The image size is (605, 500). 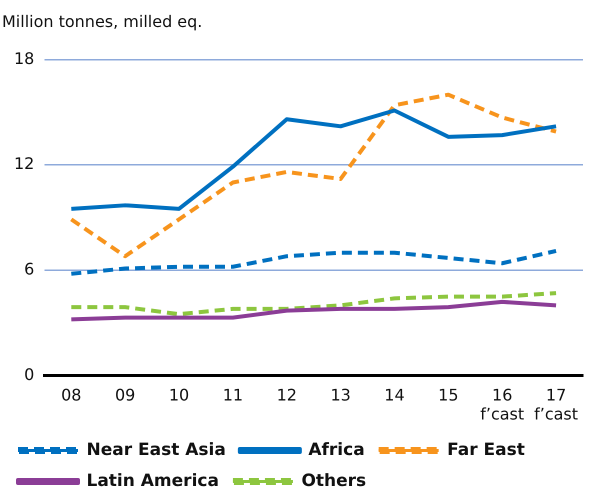 I want to click on x-tick-label: 08, so click(x=71, y=394).